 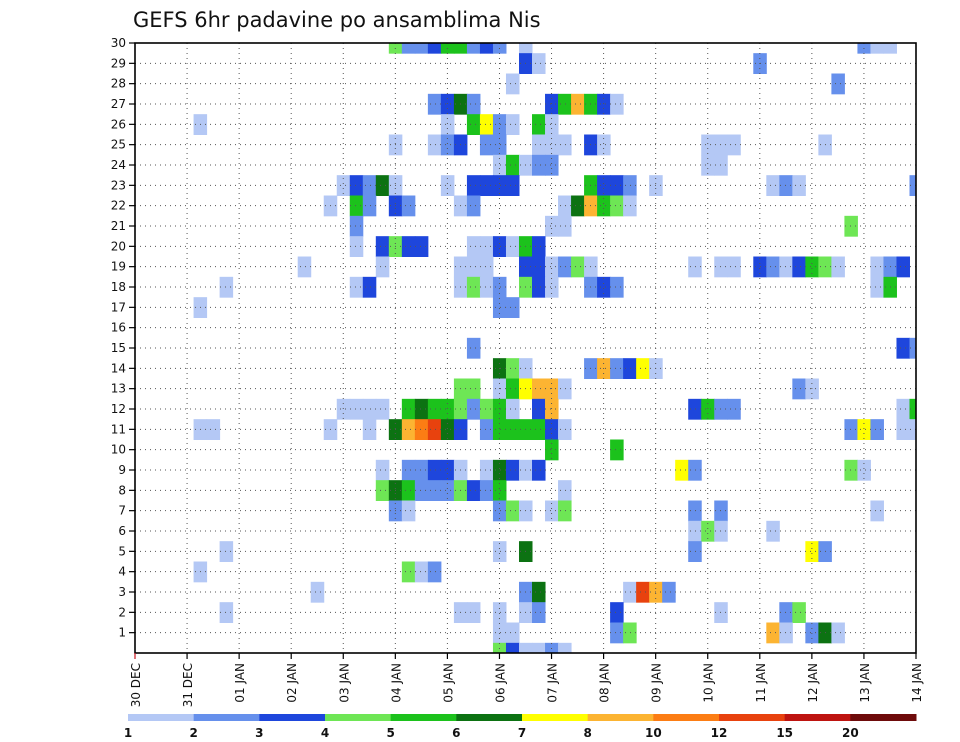 What do you see at coordinates (325, 733) in the screenshot?
I see `colorbar-label: 4` at bounding box center [325, 733].